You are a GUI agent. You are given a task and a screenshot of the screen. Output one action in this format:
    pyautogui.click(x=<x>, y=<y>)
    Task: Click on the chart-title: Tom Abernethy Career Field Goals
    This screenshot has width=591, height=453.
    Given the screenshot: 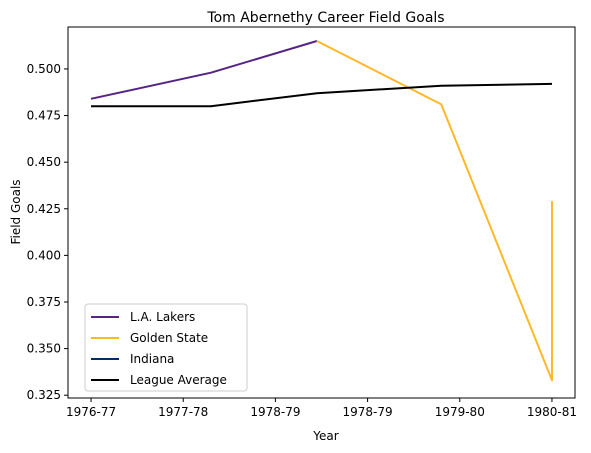 What is the action you would take?
    pyautogui.click(x=325, y=18)
    